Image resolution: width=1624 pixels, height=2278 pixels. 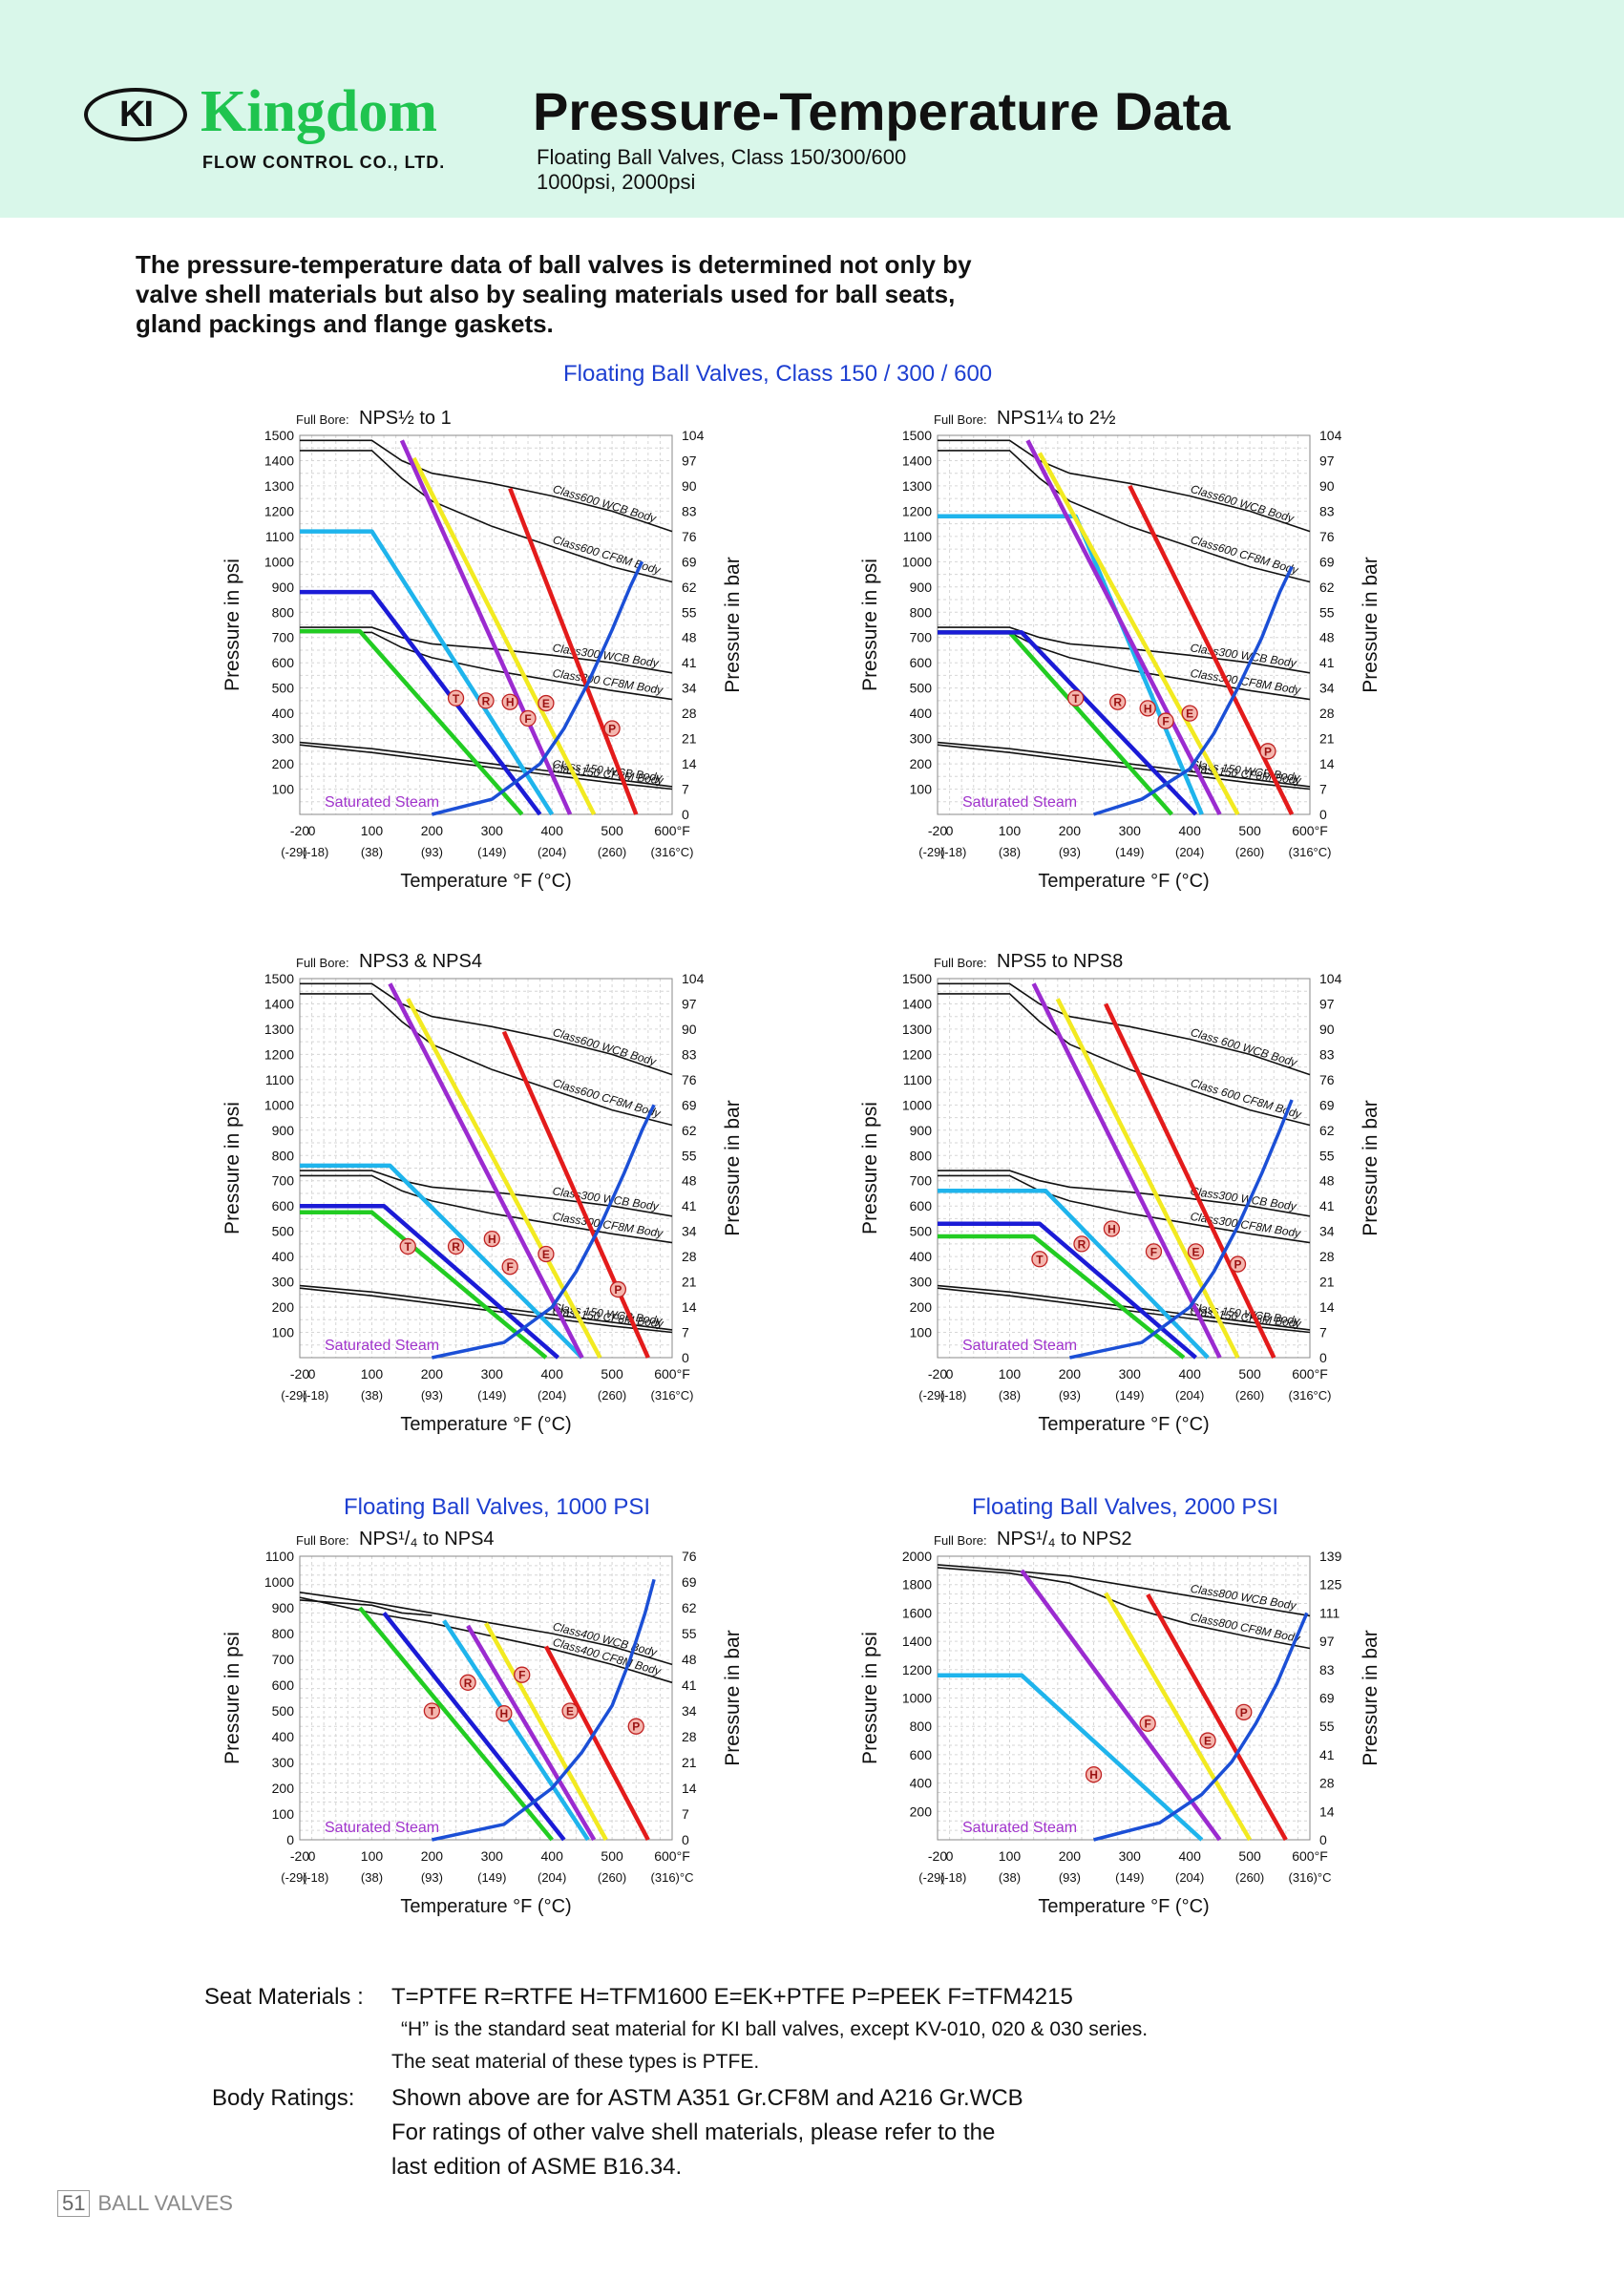 I want to click on saturated-steam-label: Saturated Steam, so click(x=382, y=1346).